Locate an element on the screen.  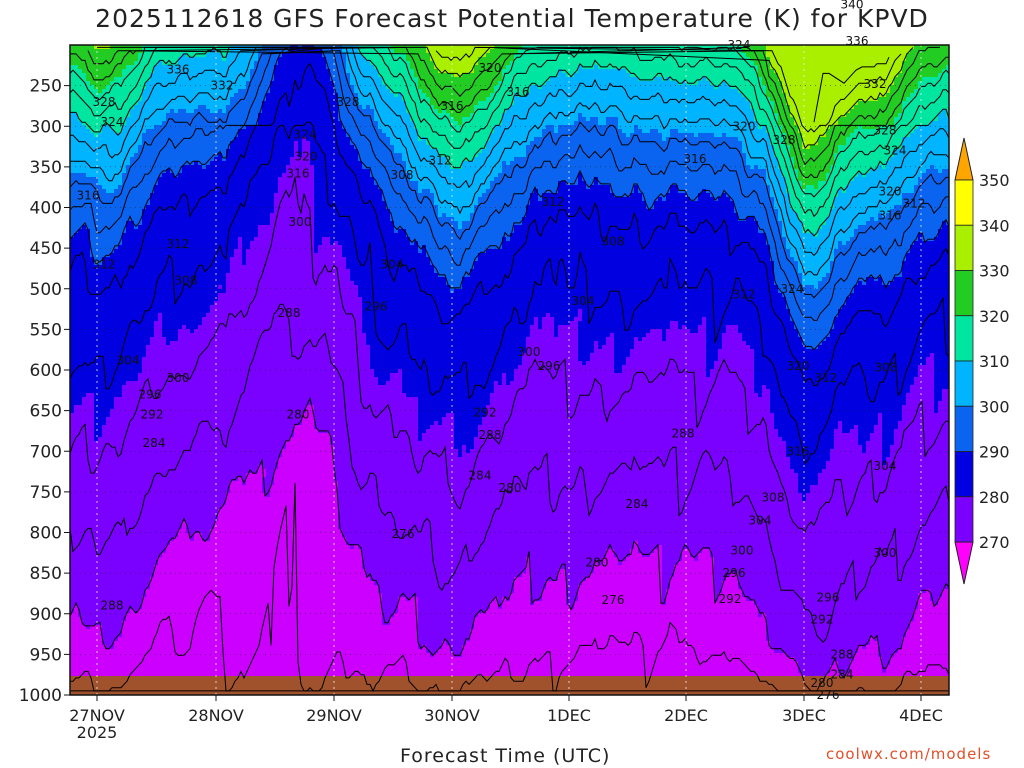
contour-label: 316 is located at coordinates (518, 92).